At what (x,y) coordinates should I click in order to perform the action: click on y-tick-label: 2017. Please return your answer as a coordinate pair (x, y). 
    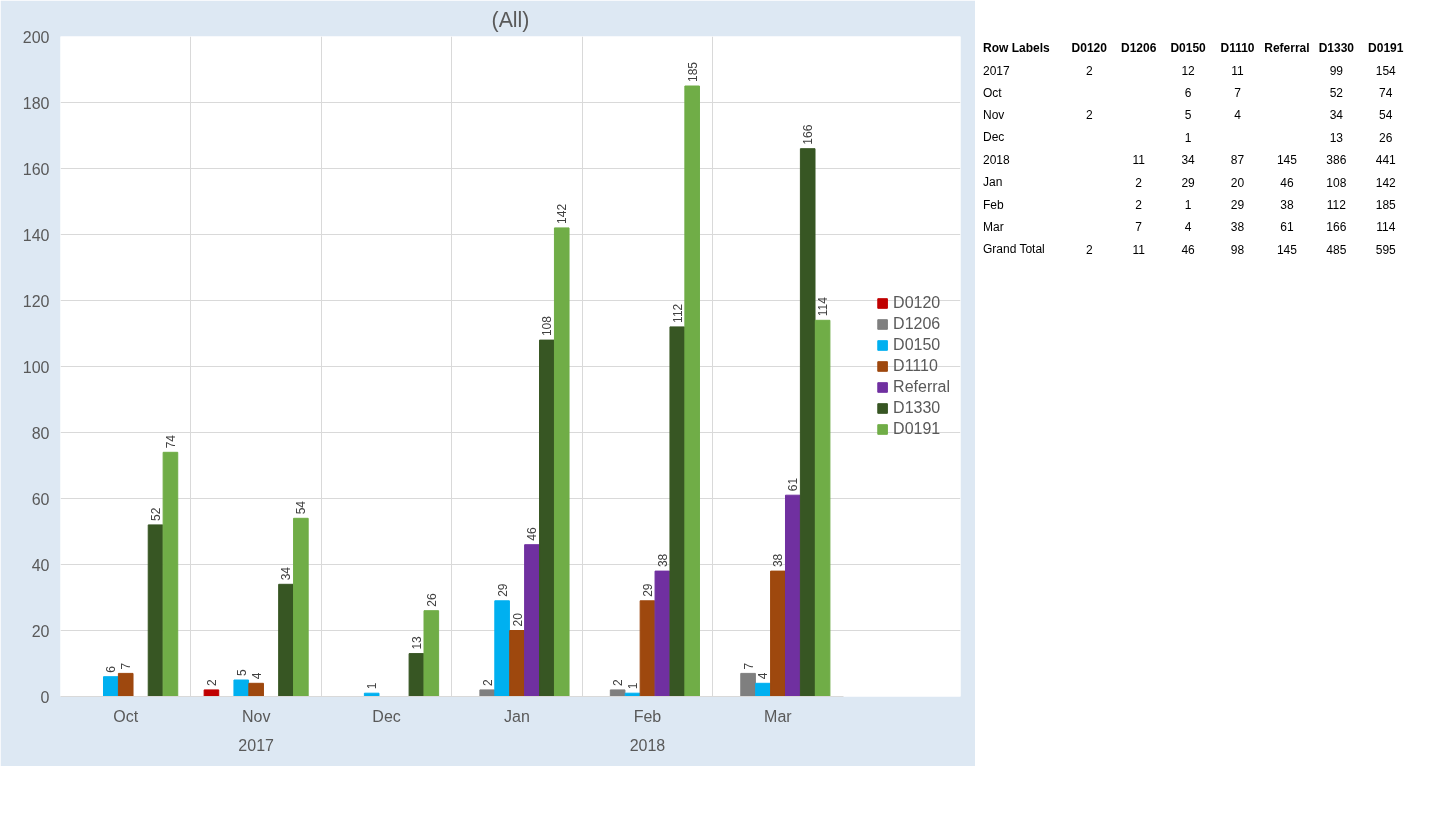
    Looking at the image, I should click on (996, 70).